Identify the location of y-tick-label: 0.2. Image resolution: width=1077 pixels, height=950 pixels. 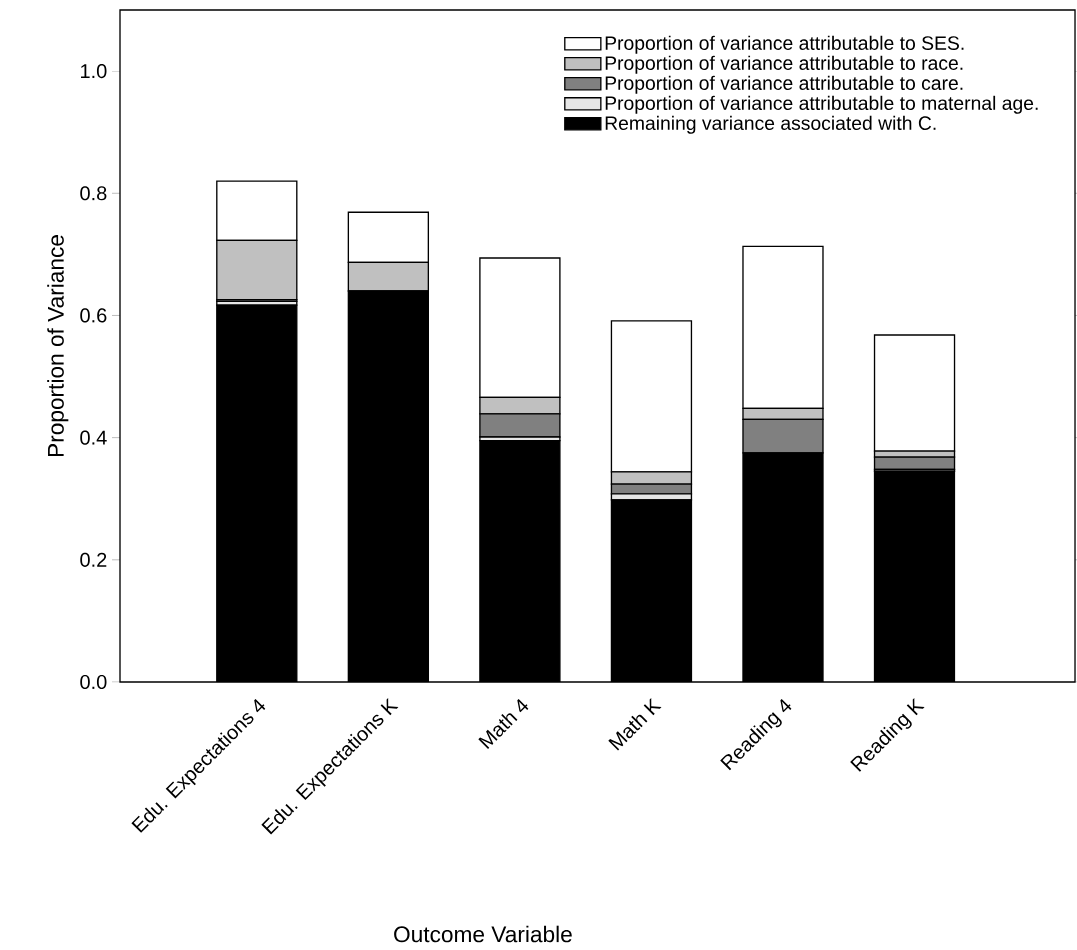
(93, 559).